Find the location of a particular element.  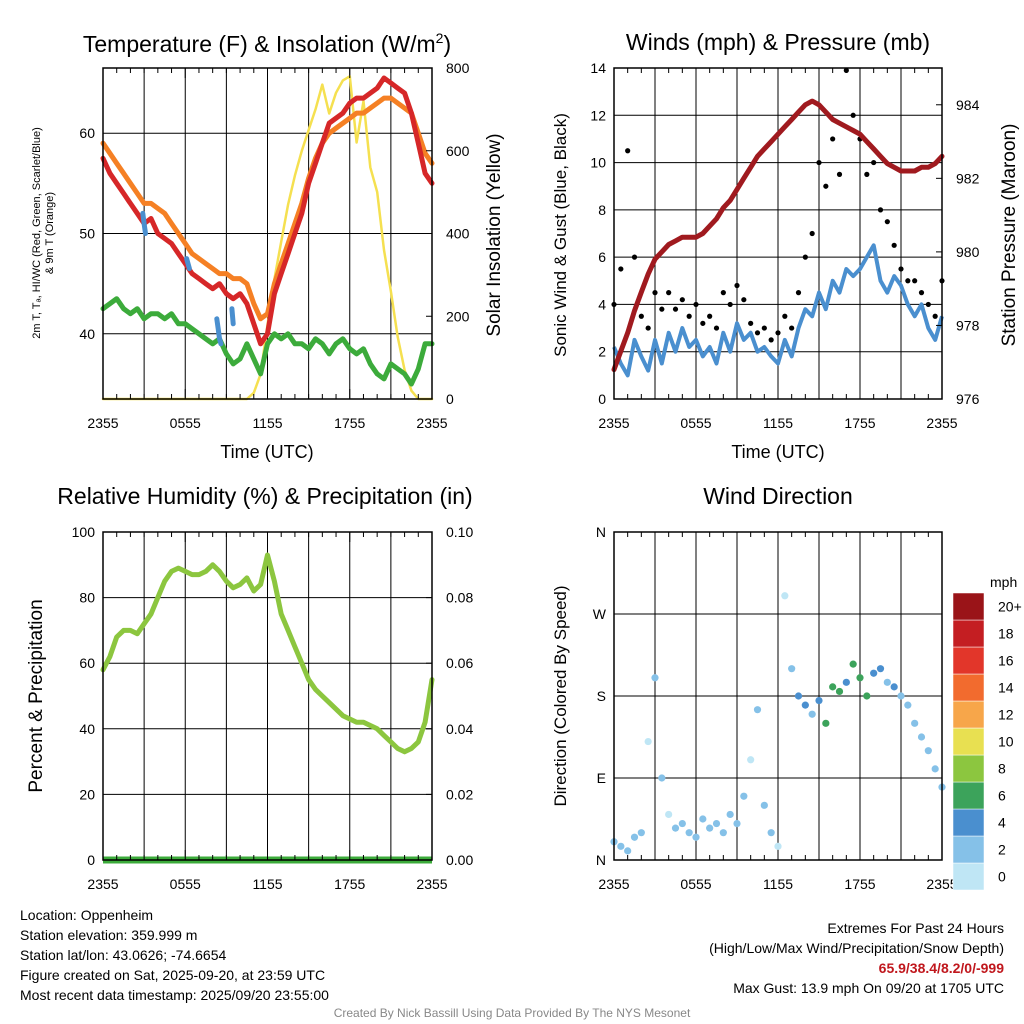

temperature-plot-frame is located at coordinates (267, 233).